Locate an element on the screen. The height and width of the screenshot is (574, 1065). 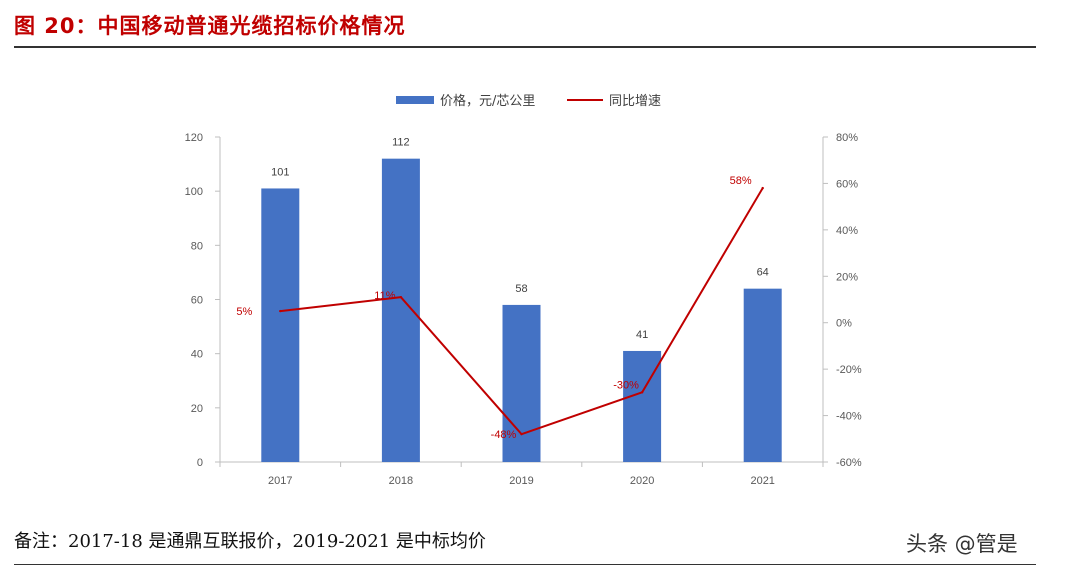
growth-value-label: 58% is located at coordinates (741, 181).